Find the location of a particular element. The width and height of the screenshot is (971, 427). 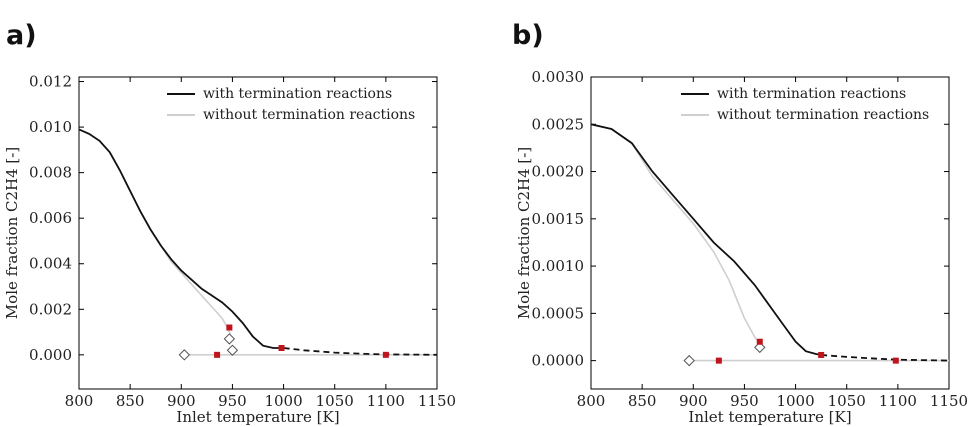

y-tick-label: 0.004 is located at coordinates (50, 264).